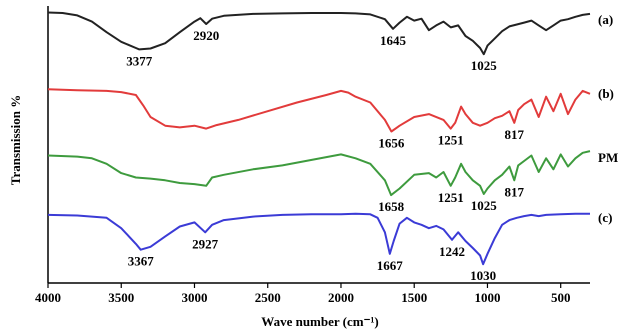  What do you see at coordinates (390, 265) in the screenshot?
I see `peak-label: 1667` at bounding box center [390, 265].